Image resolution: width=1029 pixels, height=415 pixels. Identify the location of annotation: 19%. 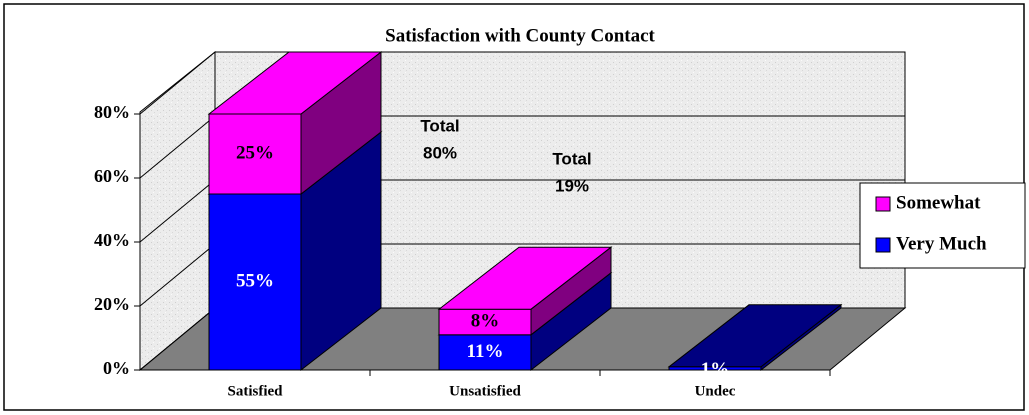
(572, 185).